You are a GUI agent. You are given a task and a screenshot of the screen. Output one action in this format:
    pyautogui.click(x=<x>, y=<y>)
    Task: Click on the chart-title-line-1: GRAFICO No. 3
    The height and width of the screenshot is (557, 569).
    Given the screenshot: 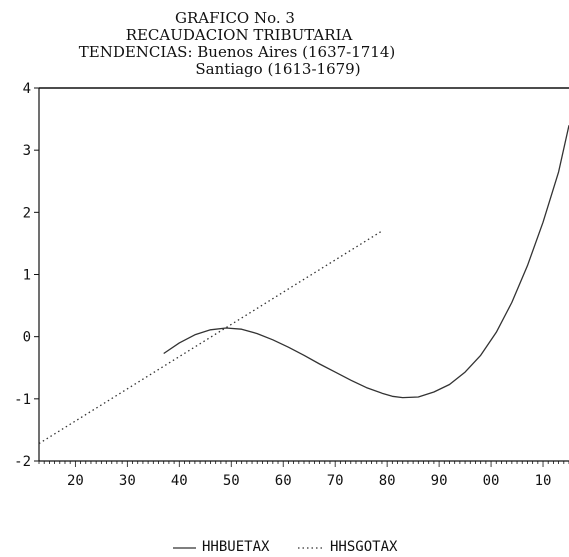 What is the action you would take?
    pyautogui.click(x=235, y=18)
    